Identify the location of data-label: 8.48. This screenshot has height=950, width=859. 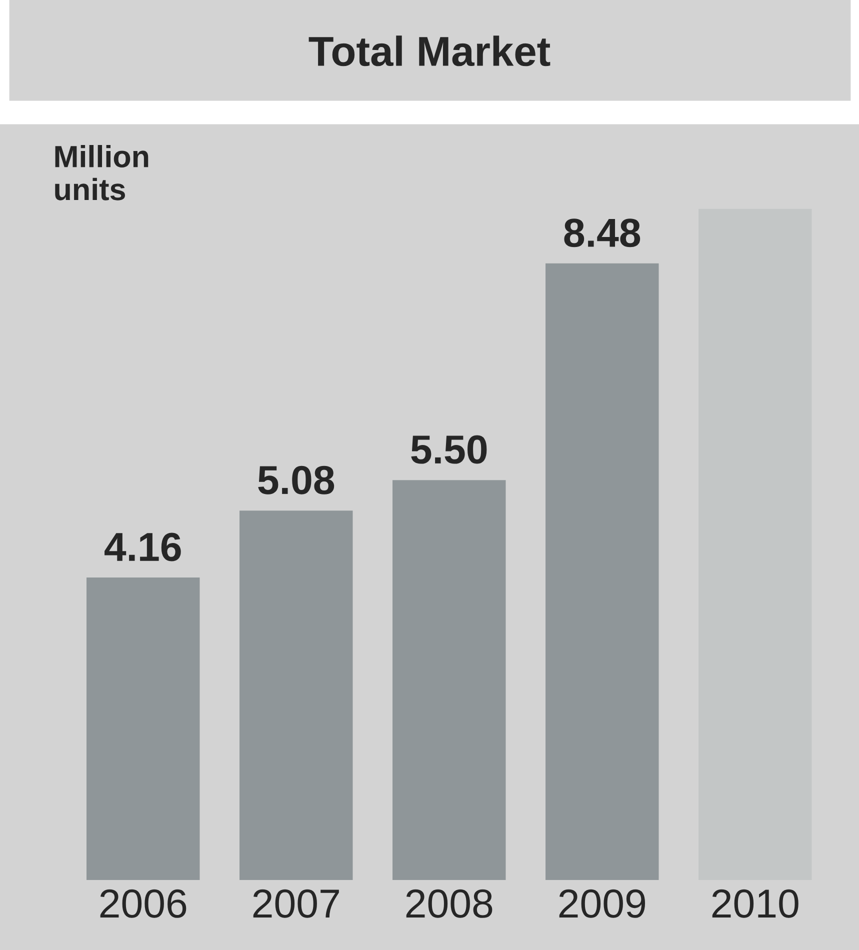
(602, 233).